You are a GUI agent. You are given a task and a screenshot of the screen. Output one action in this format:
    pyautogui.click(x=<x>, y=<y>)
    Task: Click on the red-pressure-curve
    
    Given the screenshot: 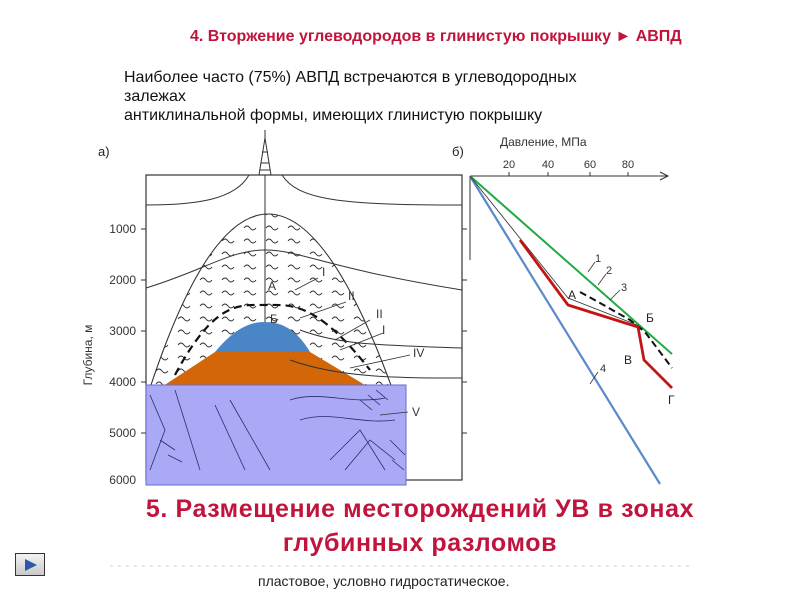 What is the action you would take?
    pyautogui.click(x=595, y=314)
    